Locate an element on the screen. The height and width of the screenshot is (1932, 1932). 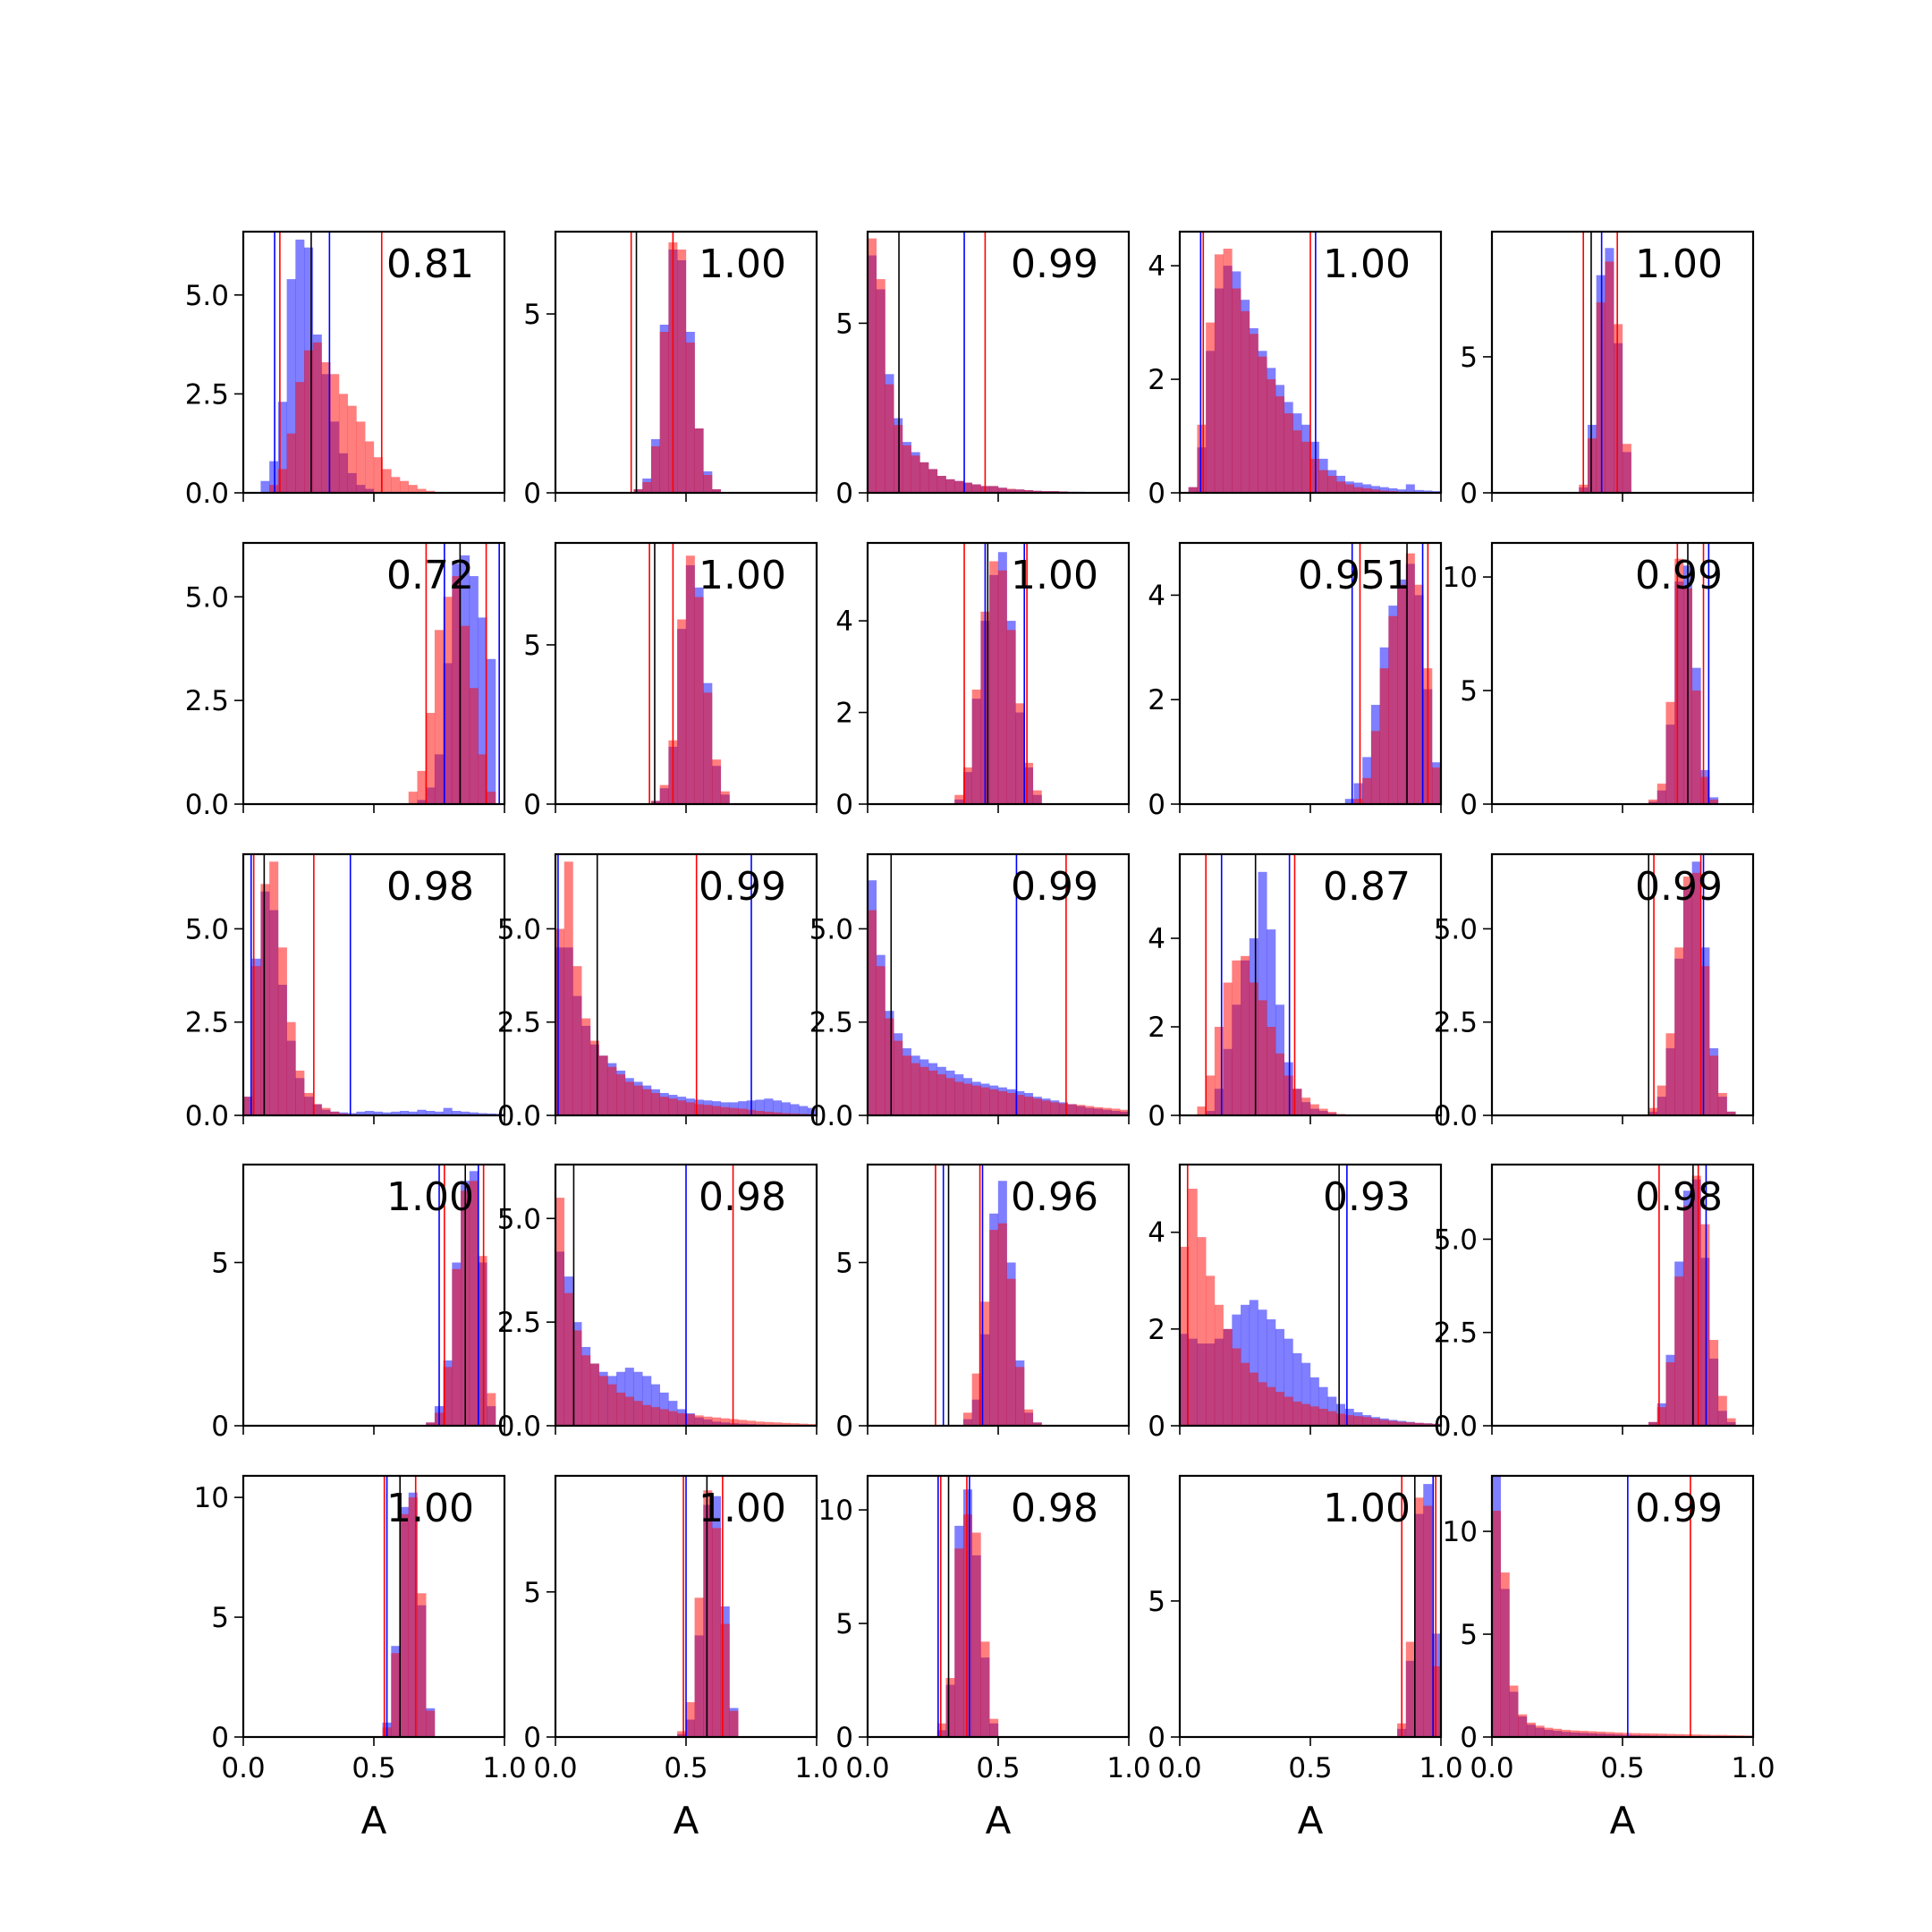
y-tick-label: 0.0 is located at coordinates (1456, 1427).